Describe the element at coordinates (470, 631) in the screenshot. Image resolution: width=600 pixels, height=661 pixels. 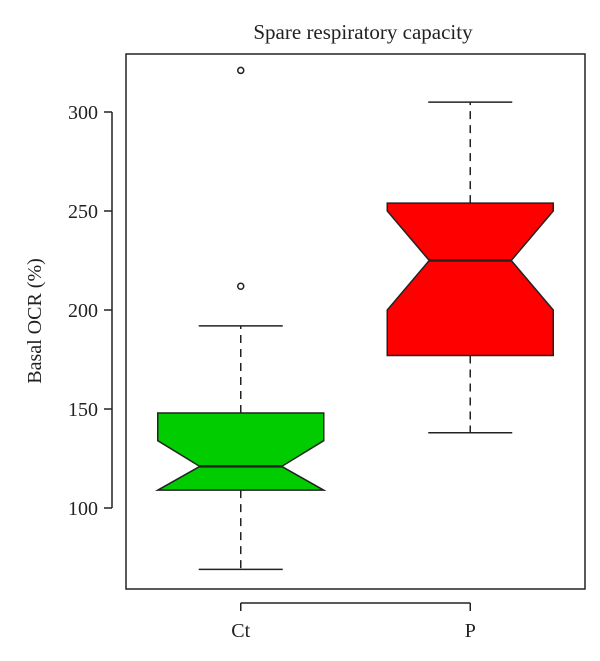
I see `x-tick-label-p: P` at that location.